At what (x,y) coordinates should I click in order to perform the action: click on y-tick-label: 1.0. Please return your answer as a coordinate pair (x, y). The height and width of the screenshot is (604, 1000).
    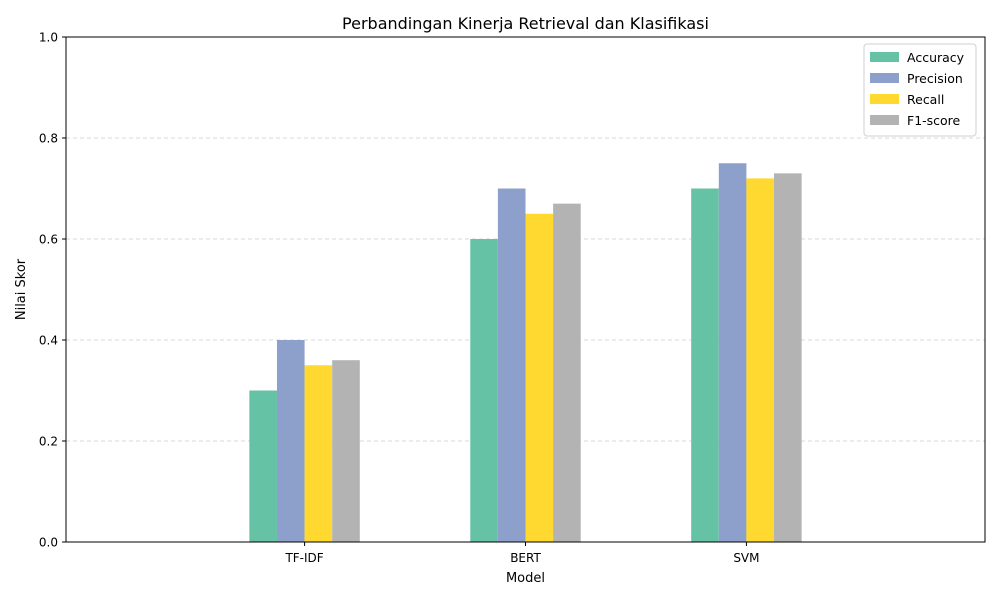
    Looking at the image, I should click on (48, 38).